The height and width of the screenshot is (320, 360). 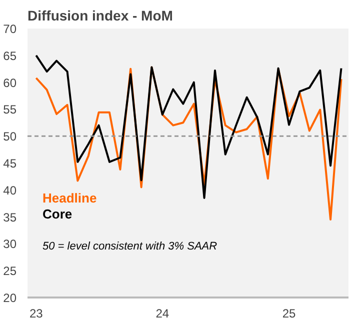 I want to click on x-tick-label: 23, so click(x=36, y=313).